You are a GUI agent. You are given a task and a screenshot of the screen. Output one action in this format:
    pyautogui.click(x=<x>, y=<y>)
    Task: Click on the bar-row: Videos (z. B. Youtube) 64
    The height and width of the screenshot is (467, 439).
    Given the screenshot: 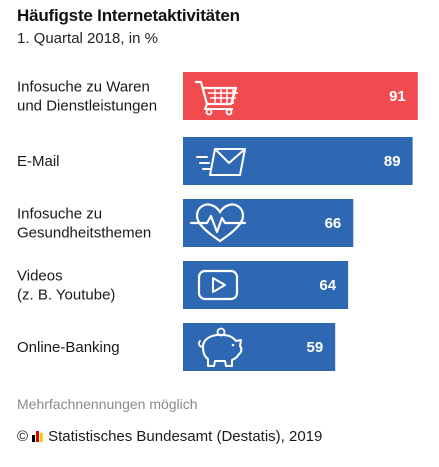 What is the action you would take?
    pyautogui.click(x=183, y=285)
    